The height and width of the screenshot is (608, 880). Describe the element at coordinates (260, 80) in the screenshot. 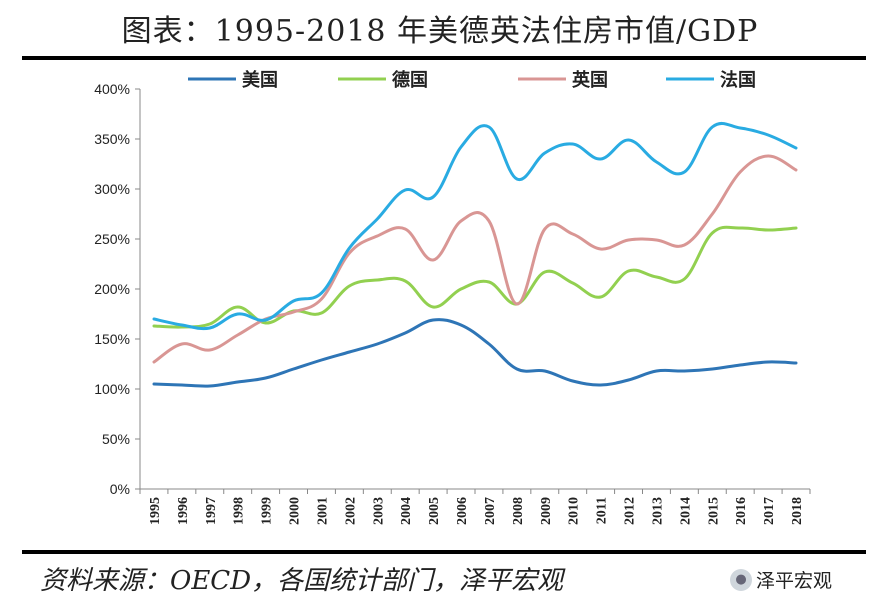

I see `legend-label: 美国` at that location.